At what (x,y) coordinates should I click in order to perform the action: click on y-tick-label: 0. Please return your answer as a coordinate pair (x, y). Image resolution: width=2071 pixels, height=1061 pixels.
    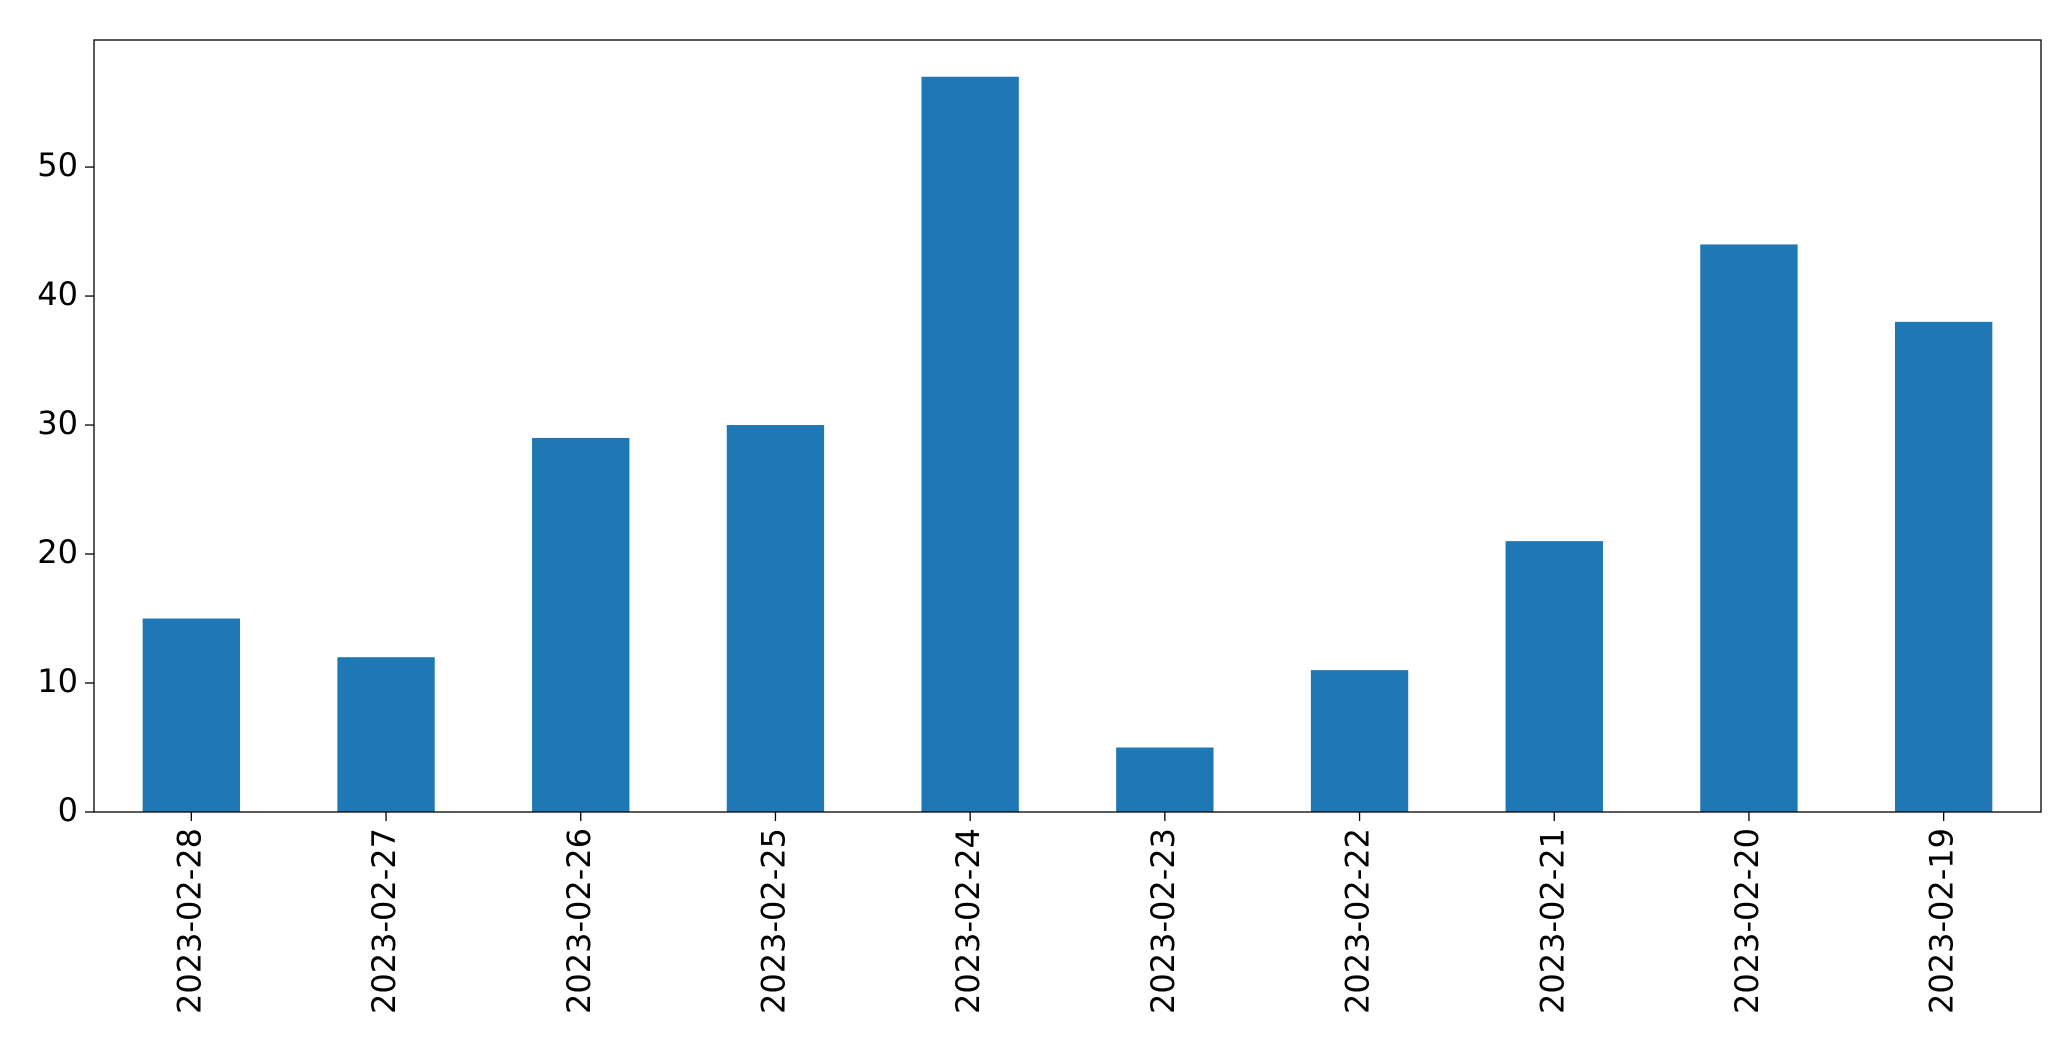
    Looking at the image, I should click on (68, 810).